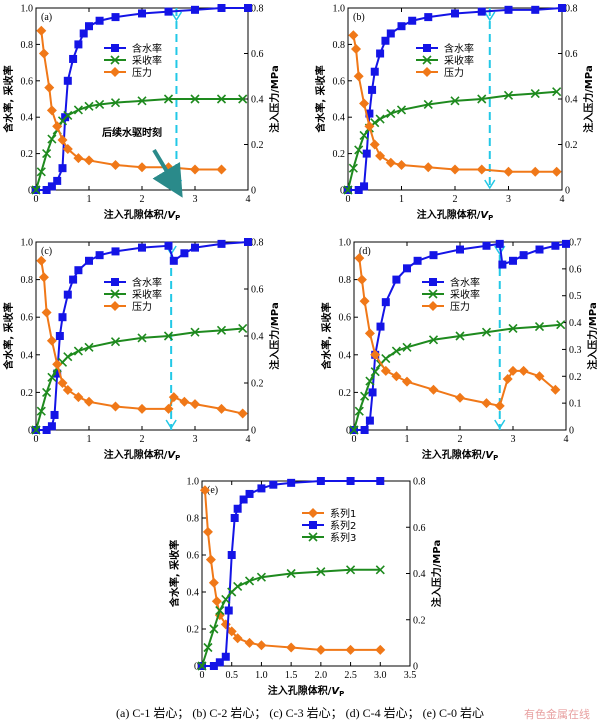 This screenshot has width=600, height=726. I want to click on x-tick-label: 3.5, so click(410, 675).